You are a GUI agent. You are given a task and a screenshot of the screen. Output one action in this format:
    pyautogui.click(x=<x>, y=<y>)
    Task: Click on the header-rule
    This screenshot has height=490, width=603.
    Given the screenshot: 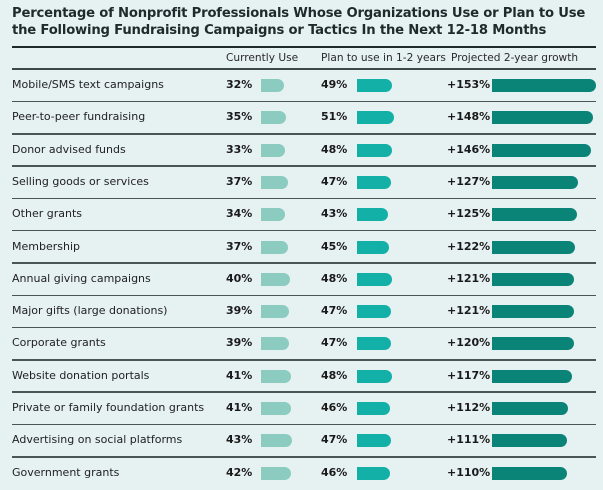 What is the action you would take?
    pyautogui.click(x=304, y=69)
    